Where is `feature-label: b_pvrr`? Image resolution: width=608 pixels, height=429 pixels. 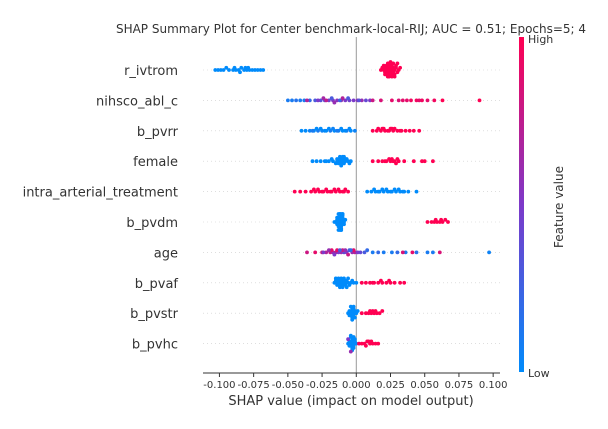 feature-label: b_pvrr is located at coordinates (158, 132).